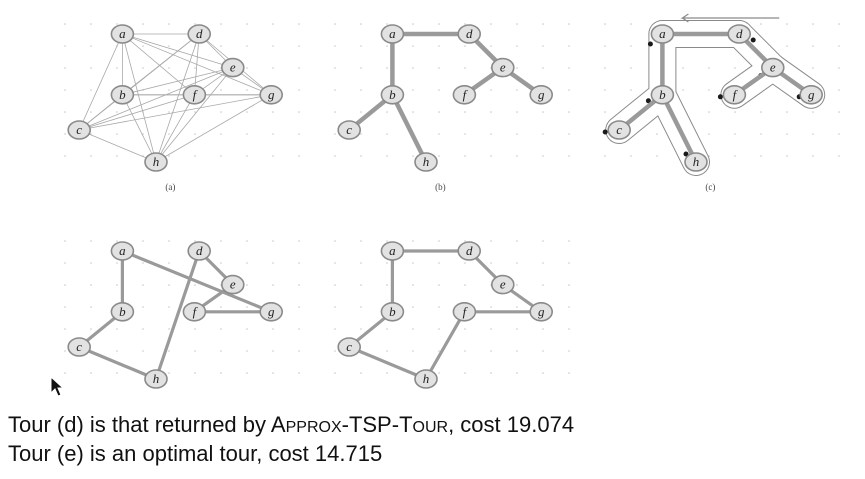 The image size is (865, 479). I want to click on panel-b: a b c d e f g h (b), so click(452, 107).